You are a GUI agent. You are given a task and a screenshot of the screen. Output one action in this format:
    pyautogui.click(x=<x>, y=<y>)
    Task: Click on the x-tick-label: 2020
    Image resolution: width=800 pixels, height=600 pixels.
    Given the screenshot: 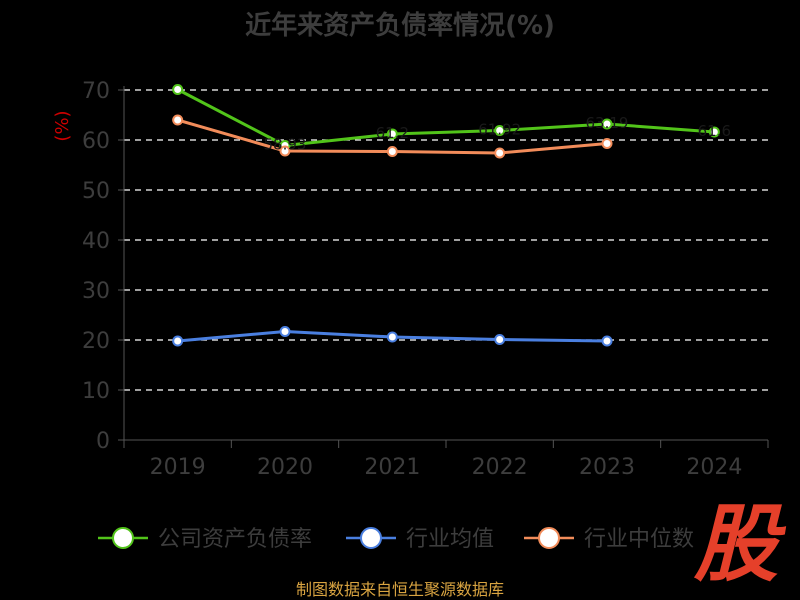 What is the action you would take?
    pyautogui.click(x=285, y=467)
    